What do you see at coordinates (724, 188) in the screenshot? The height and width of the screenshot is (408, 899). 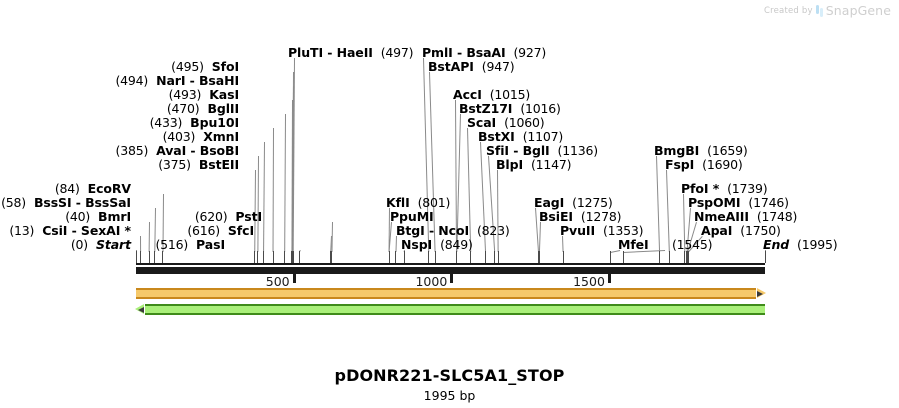 I see `enzyme-label: PfoI * (1739)` at bounding box center [724, 188].